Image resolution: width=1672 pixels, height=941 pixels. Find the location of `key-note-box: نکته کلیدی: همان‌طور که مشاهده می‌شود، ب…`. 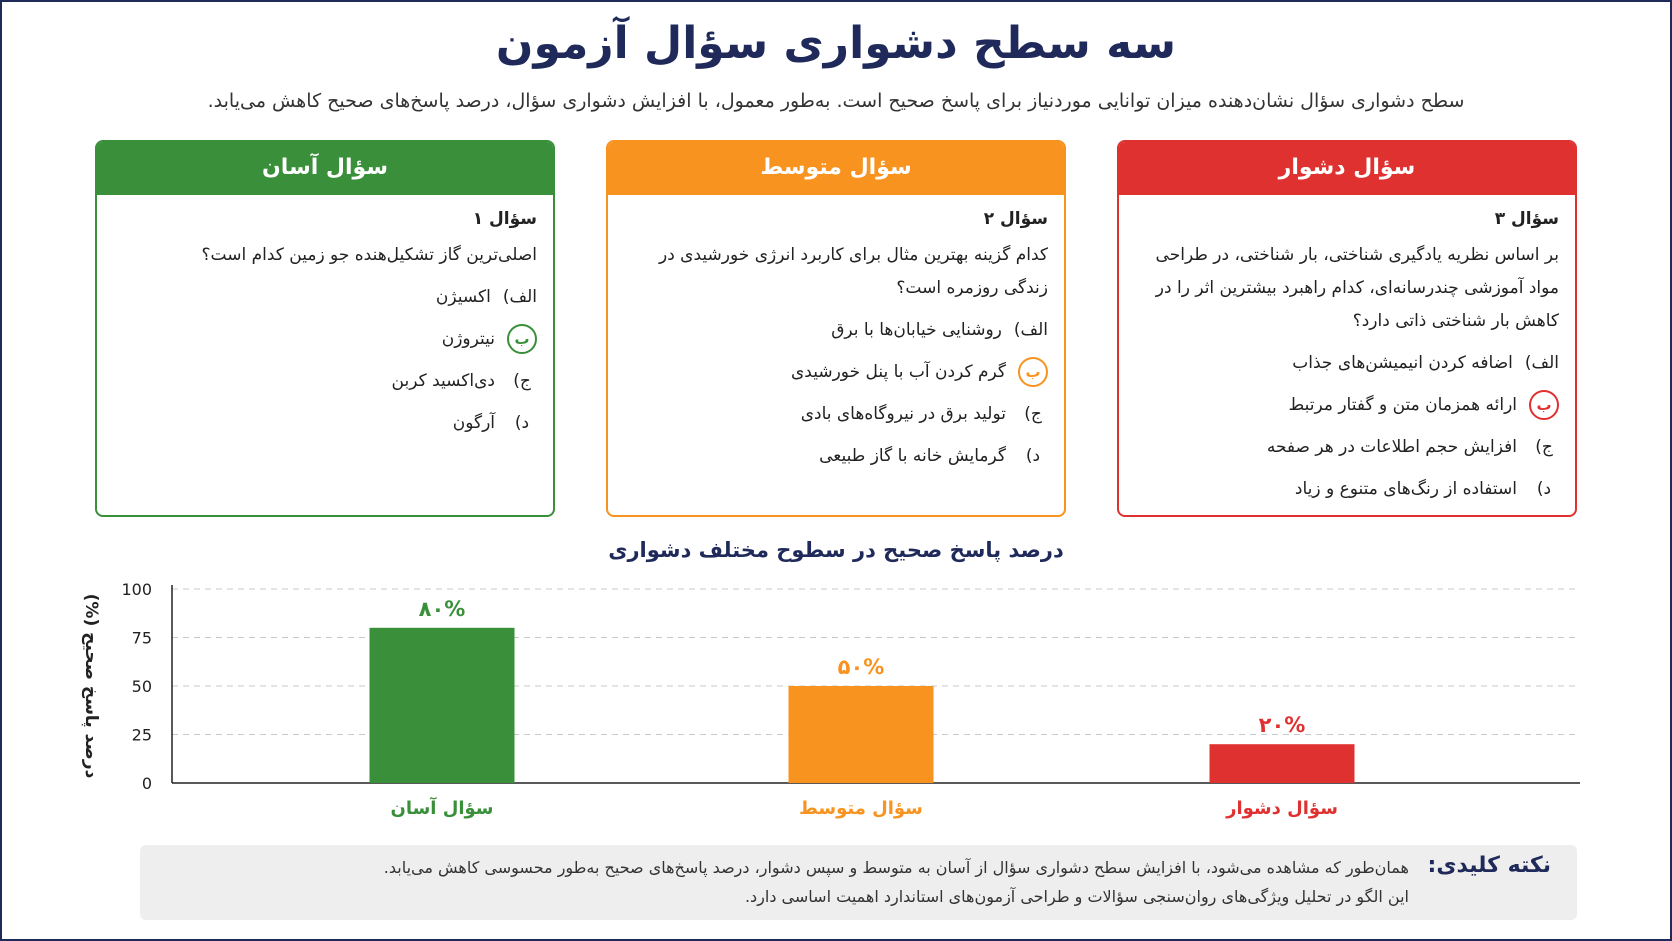

key-note-box: نکته کلیدی: همان‌طور که مشاهده می‌شود، ب… is located at coordinates (858, 882).